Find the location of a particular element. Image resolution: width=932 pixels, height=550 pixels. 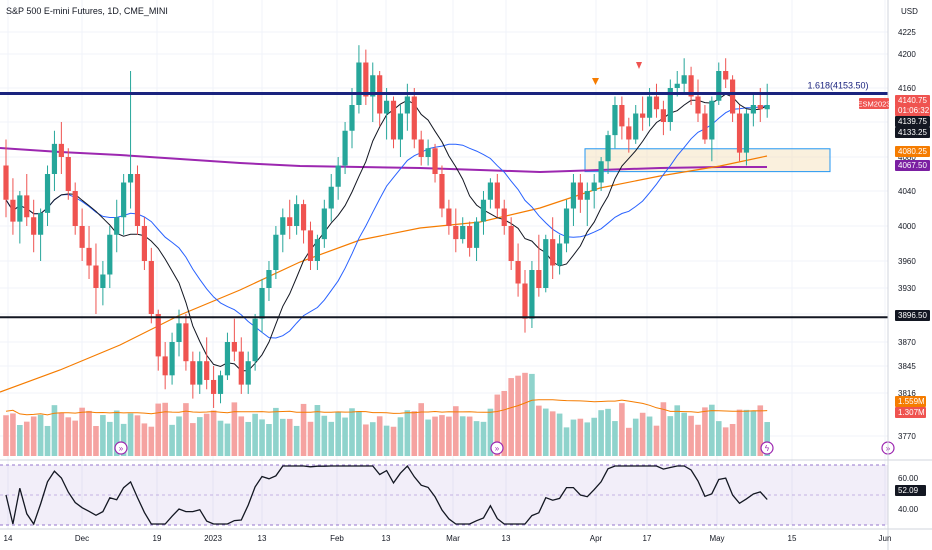

rsi-tick-label: 40.00 is located at coordinates (908, 509).